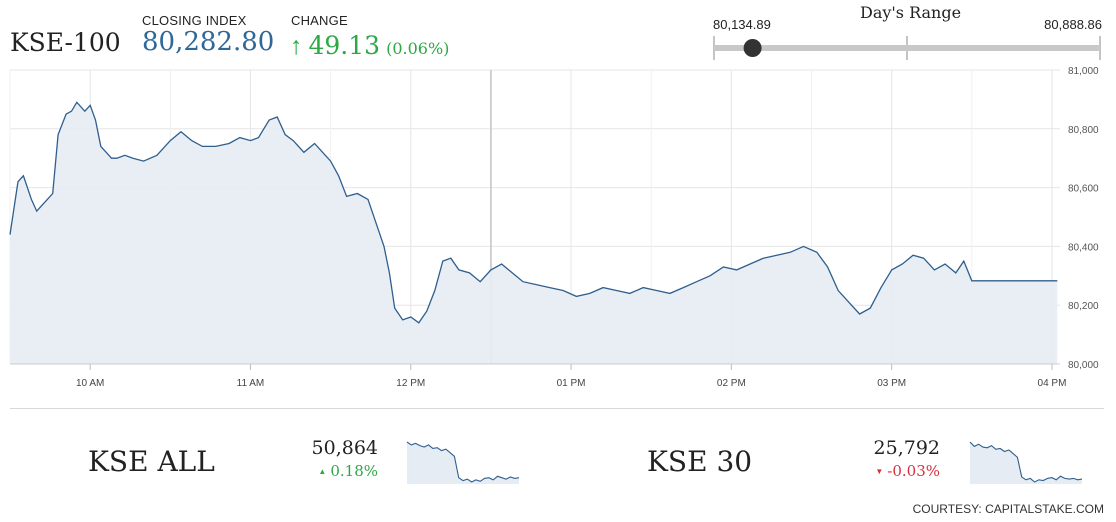  I want to click on change-group: ↑ 49.13 (0.06%), so click(369, 46).